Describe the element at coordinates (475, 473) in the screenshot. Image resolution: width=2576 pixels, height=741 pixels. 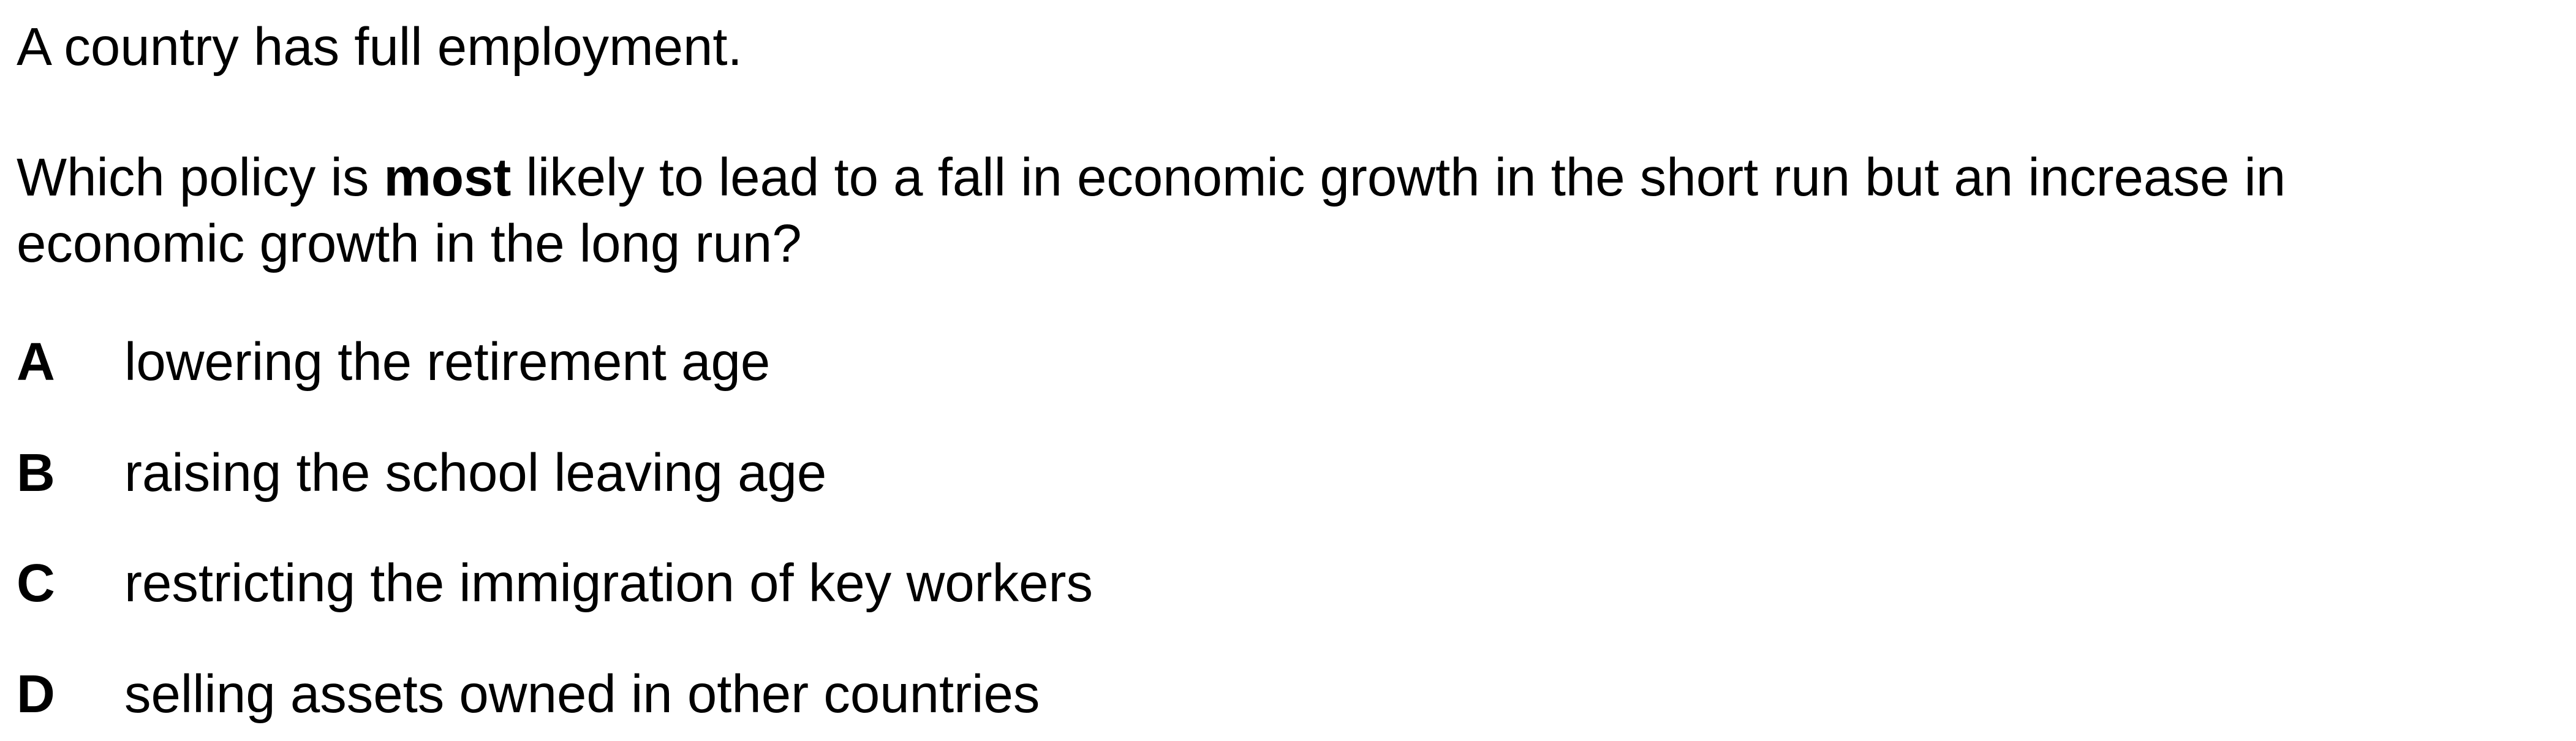
I see `option-text: raising the school leaving age` at that location.